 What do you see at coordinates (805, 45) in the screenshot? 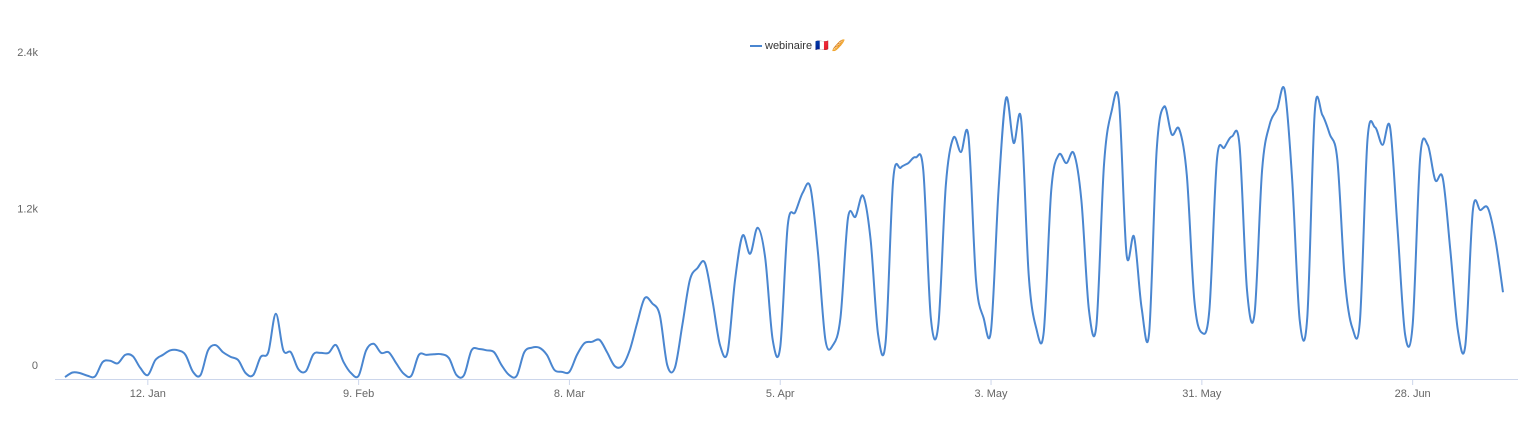
I see `legend-label: webinaire 🇫🇷 🥖` at bounding box center [805, 45].